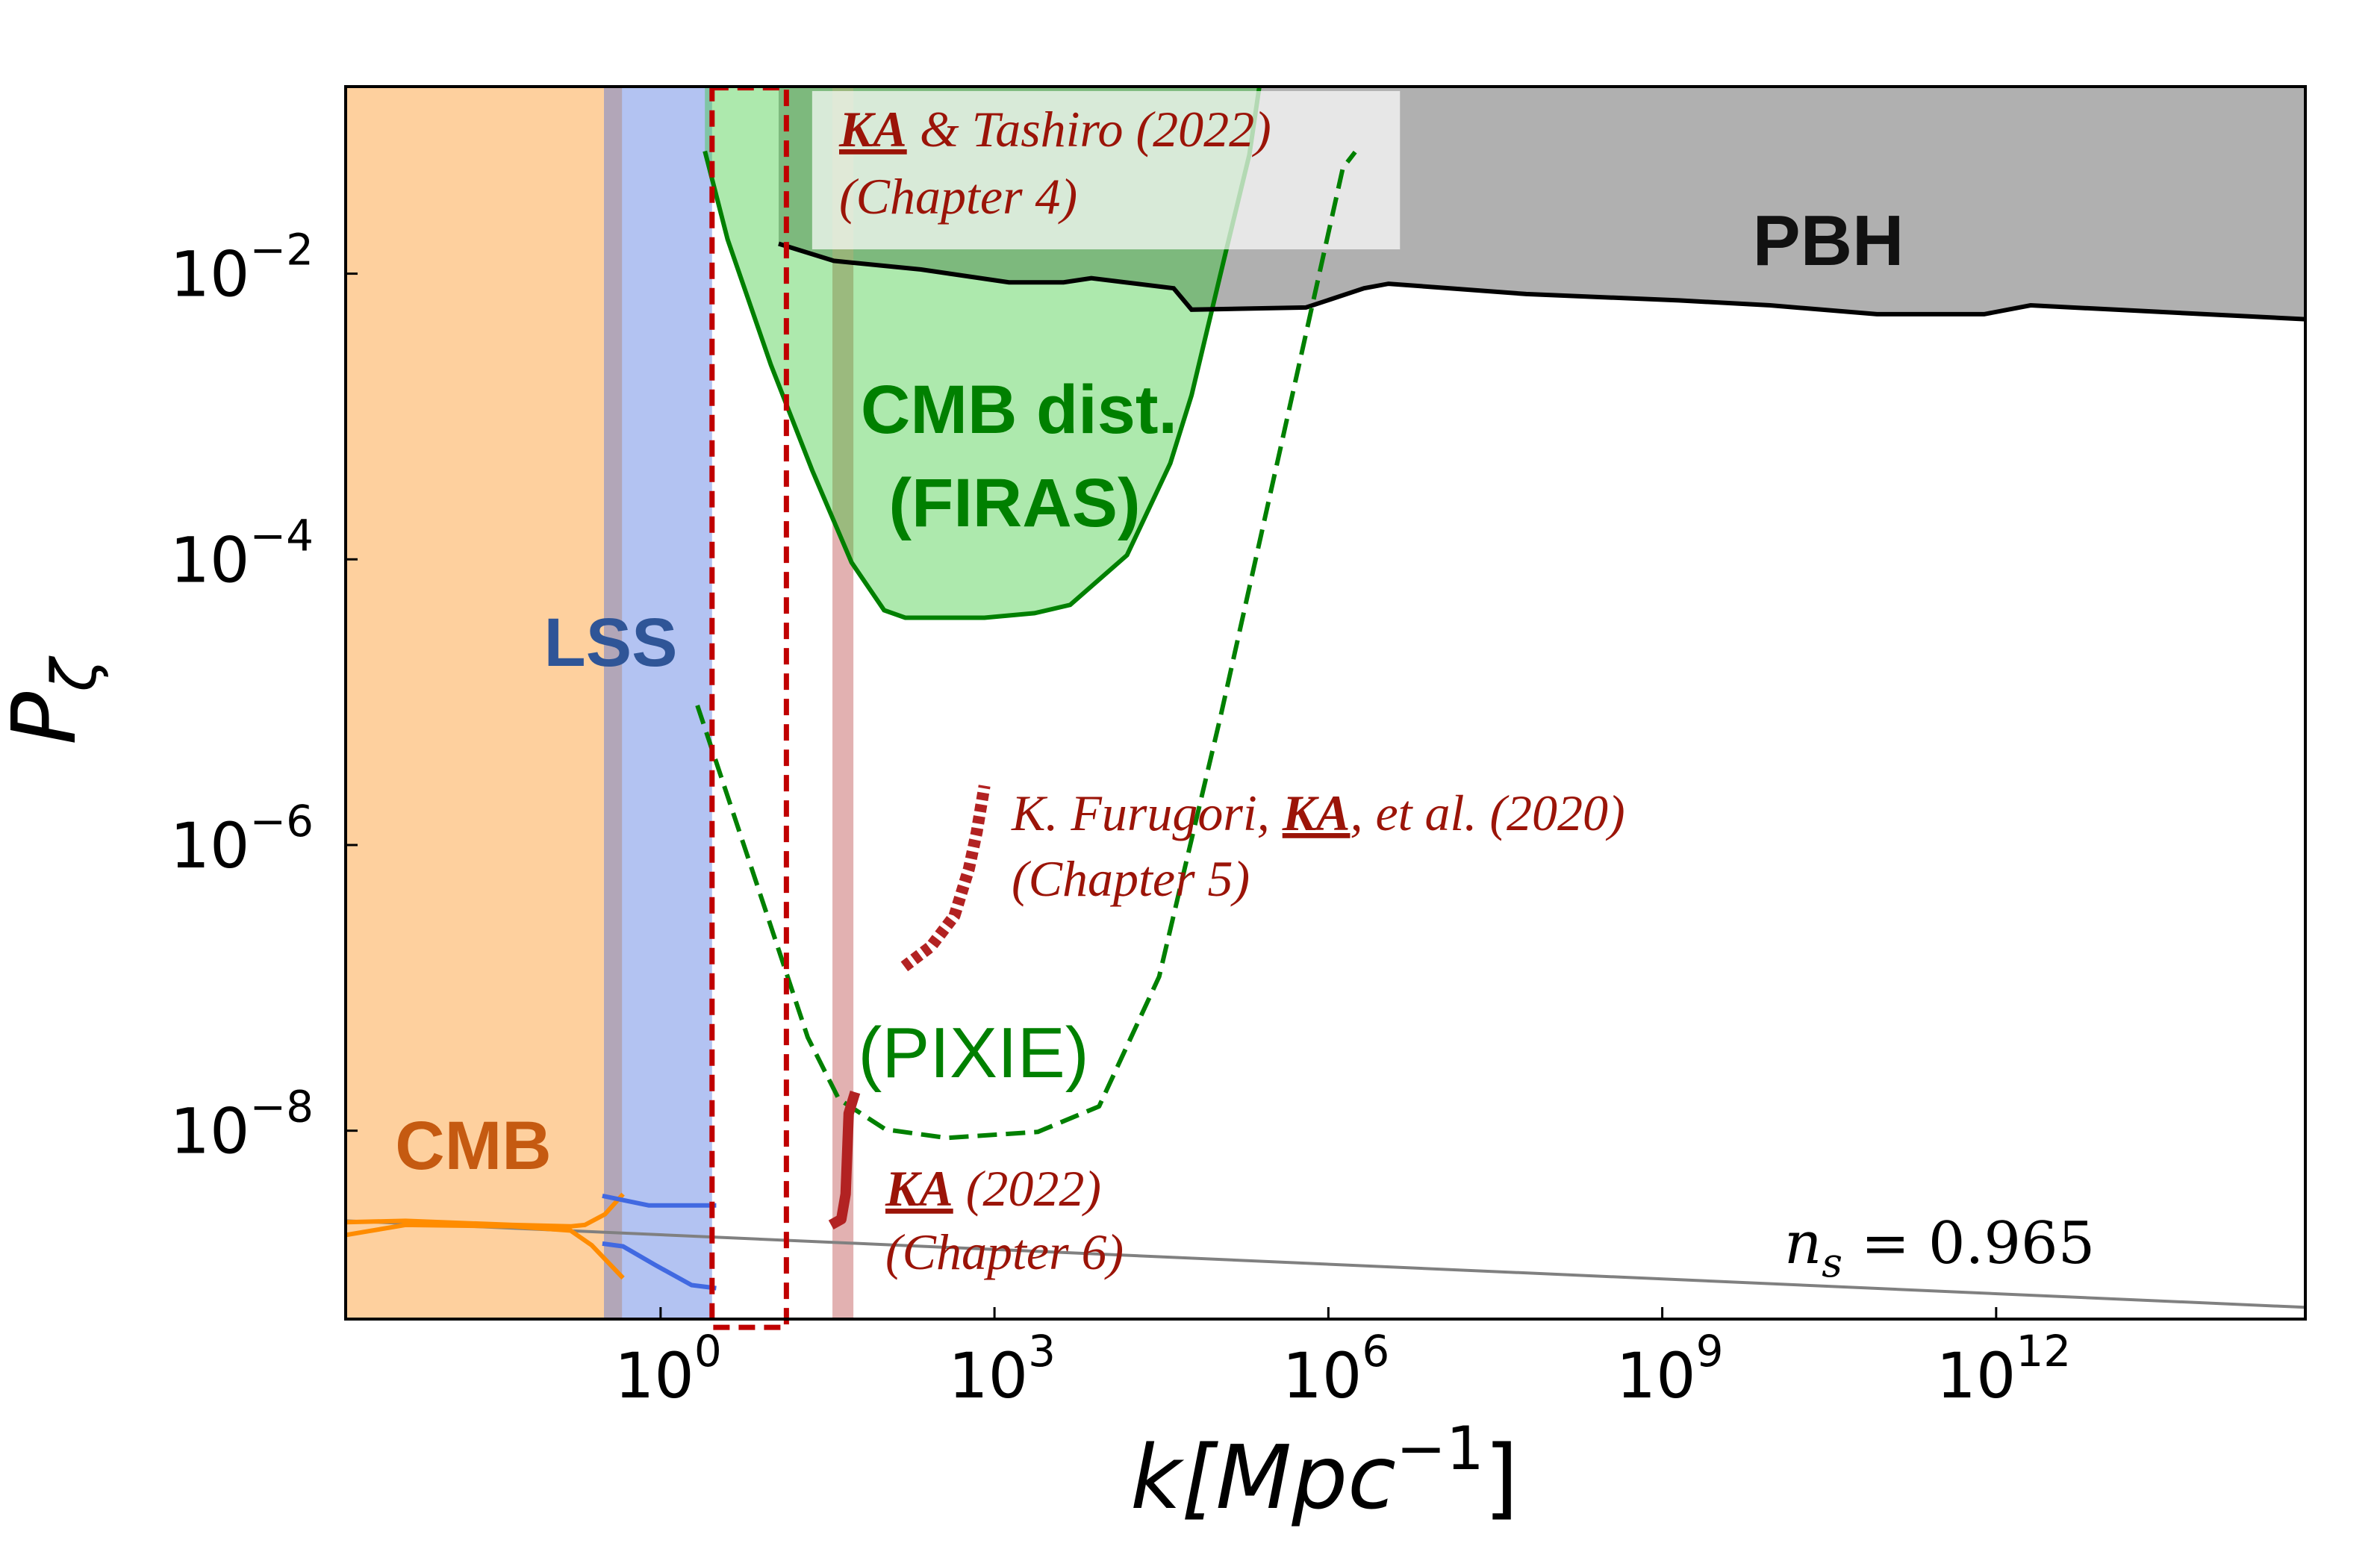 Image resolution: width=2380 pixels, height=1546 pixels. What do you see at coordinates (611, 643) in the screenshot?
I see `lss-label: LSS` at bounding box center [611, 643].